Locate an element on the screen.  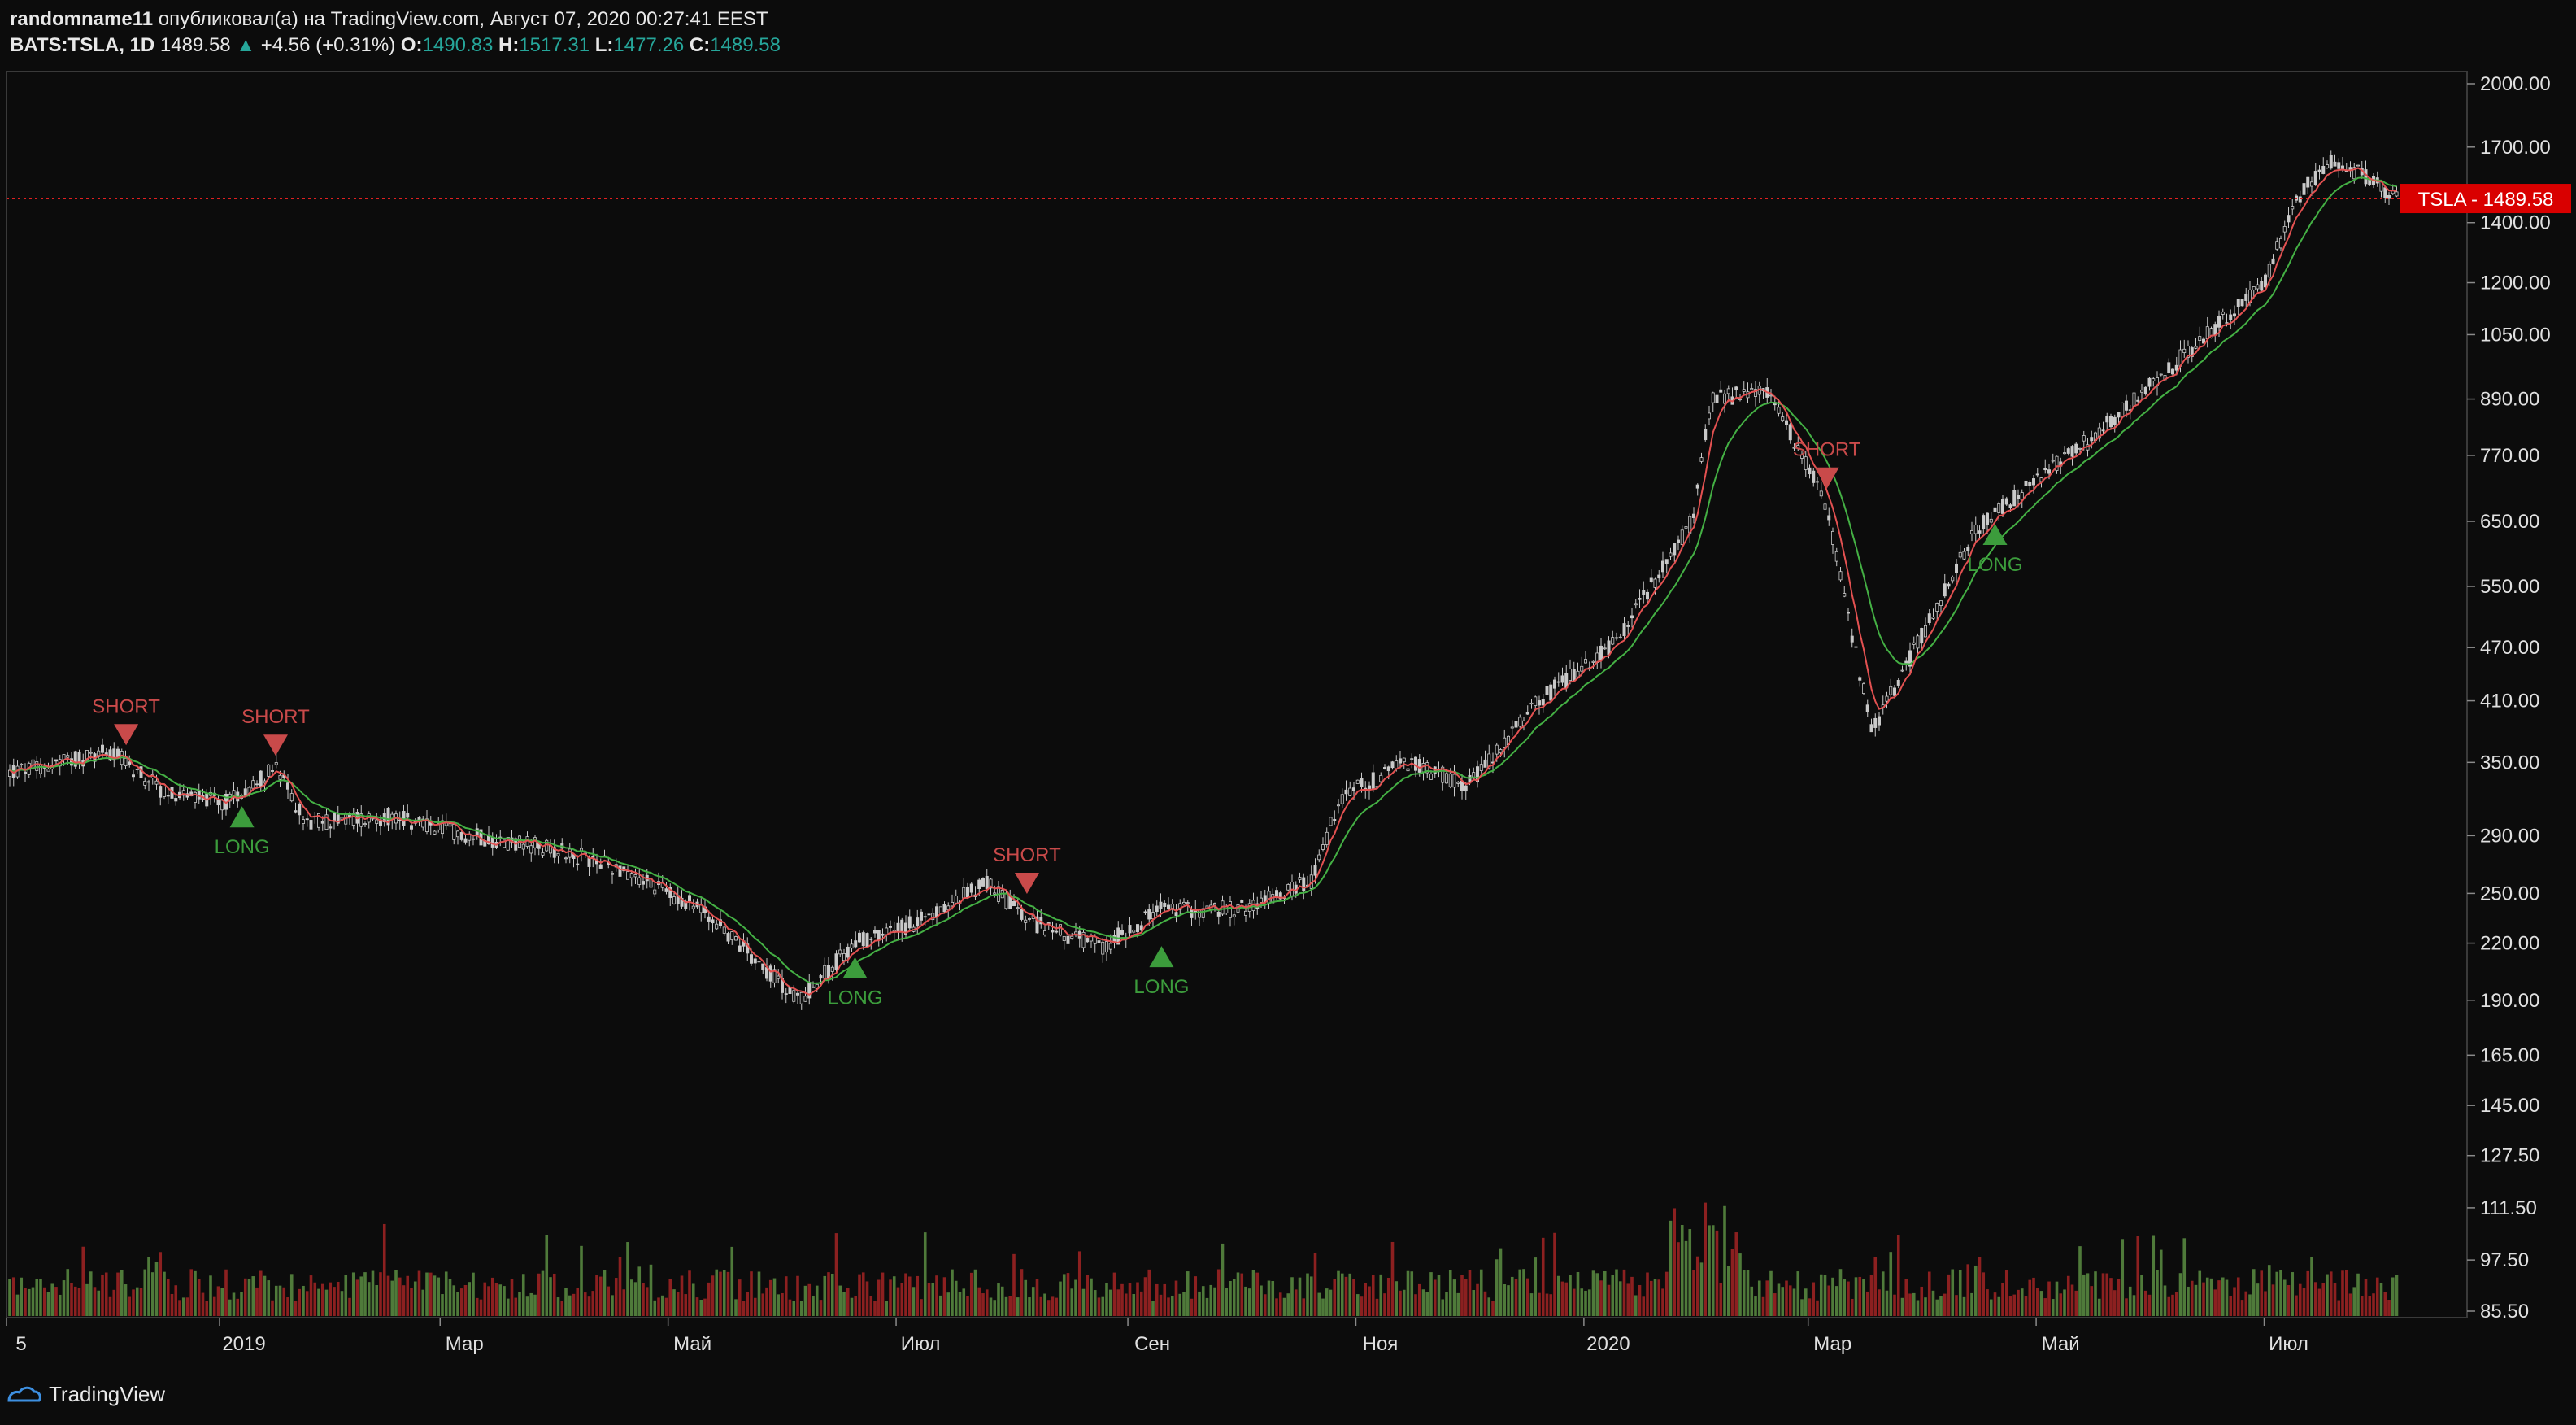
x-tick-label: 2019 is located at coordinates (244, 1344).